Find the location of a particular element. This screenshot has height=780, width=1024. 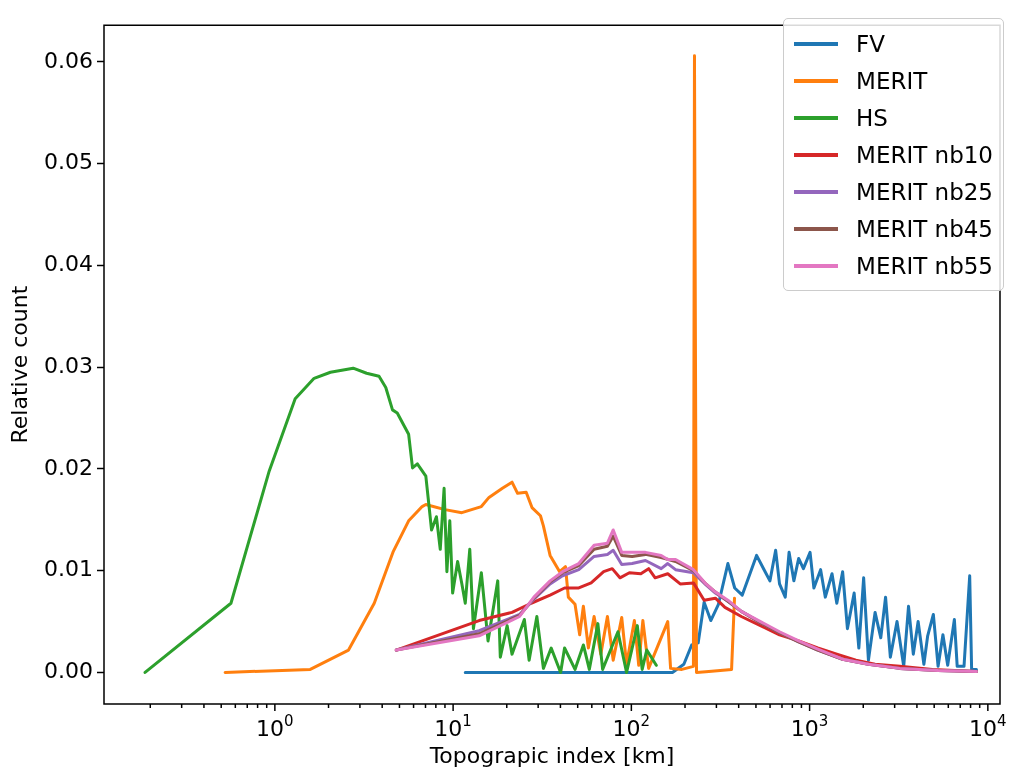

y-tick-label: 0.05 is located at coordinates (68, 162).